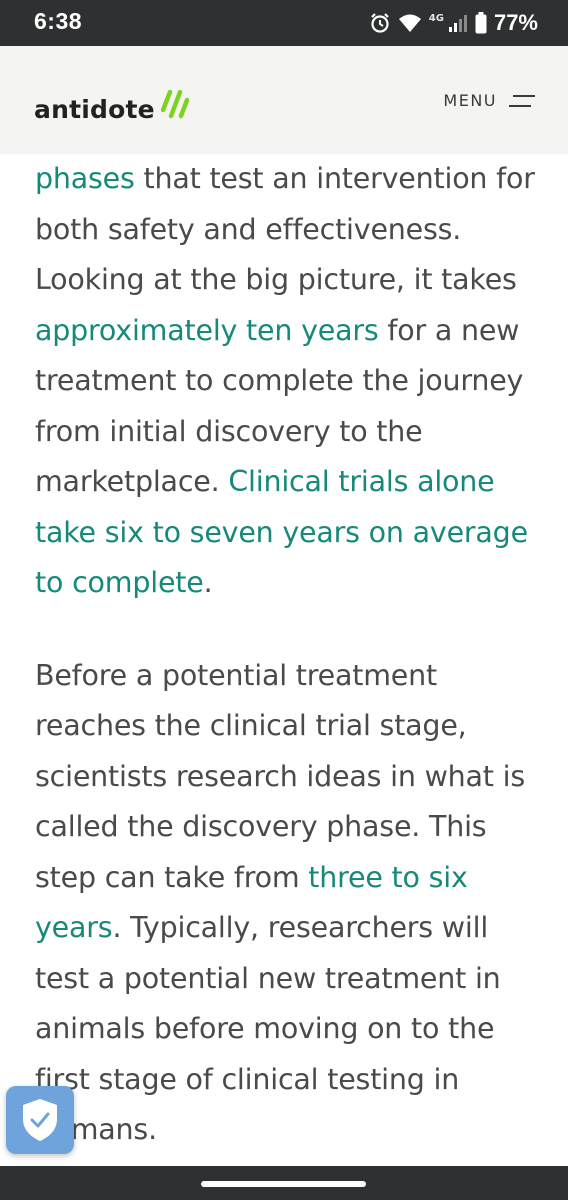 The image size is (568, 1200). What do you see at coordinates (208, 582) in the screenshot?
I see `paragraph-text: .` at bounding box center [208, 582].